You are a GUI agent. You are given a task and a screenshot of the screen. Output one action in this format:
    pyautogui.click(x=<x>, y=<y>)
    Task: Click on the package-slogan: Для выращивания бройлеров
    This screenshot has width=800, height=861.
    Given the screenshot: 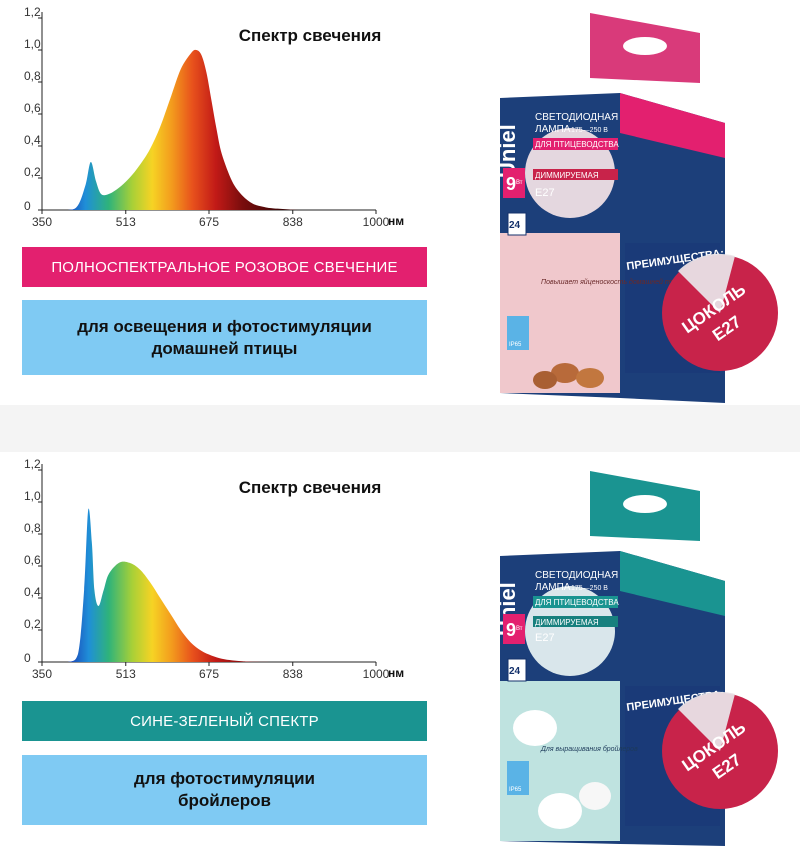 What is the action you would take?
    pyautogui.click(x=589, y=749)
    